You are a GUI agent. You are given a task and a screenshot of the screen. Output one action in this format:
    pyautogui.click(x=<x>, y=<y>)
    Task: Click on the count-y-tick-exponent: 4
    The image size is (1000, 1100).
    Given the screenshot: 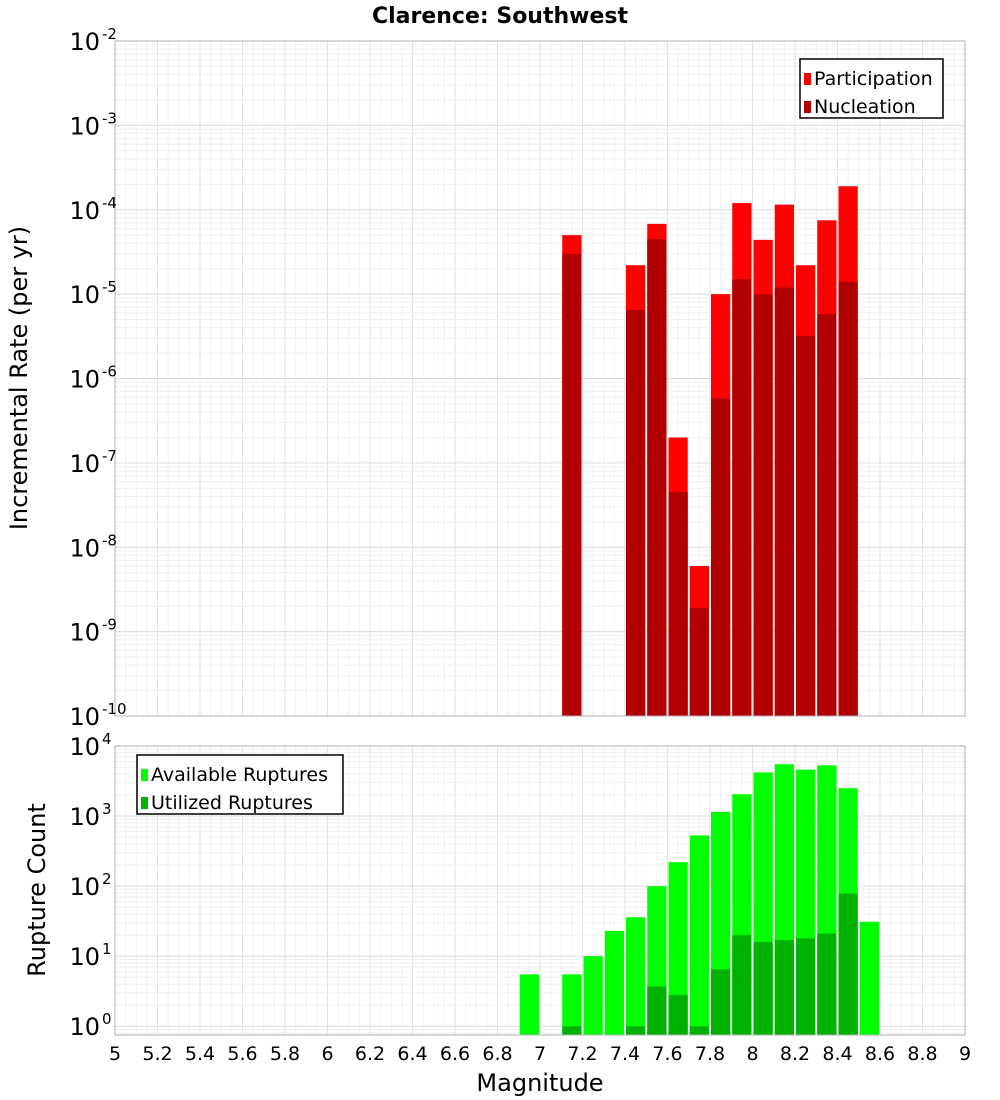 What is the action you would take?
    pyautogui.click(x=107, y=739)
    